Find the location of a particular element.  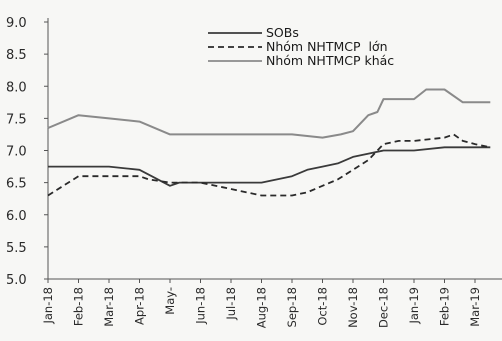

x-tick-label: Jun-18 is located at coordinates (201, 306).